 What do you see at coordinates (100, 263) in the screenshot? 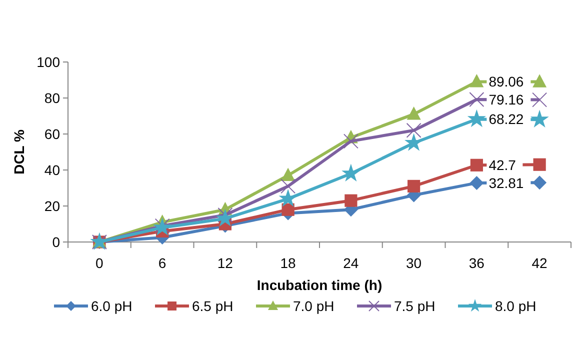
I see `x-tick-label: 0` at bounding box center [100, 263].